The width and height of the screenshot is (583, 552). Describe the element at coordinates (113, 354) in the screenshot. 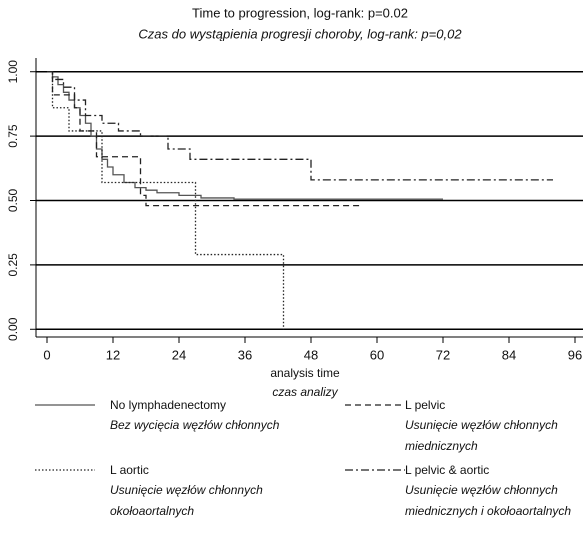

I see `x-tick-label: 12` at that location.